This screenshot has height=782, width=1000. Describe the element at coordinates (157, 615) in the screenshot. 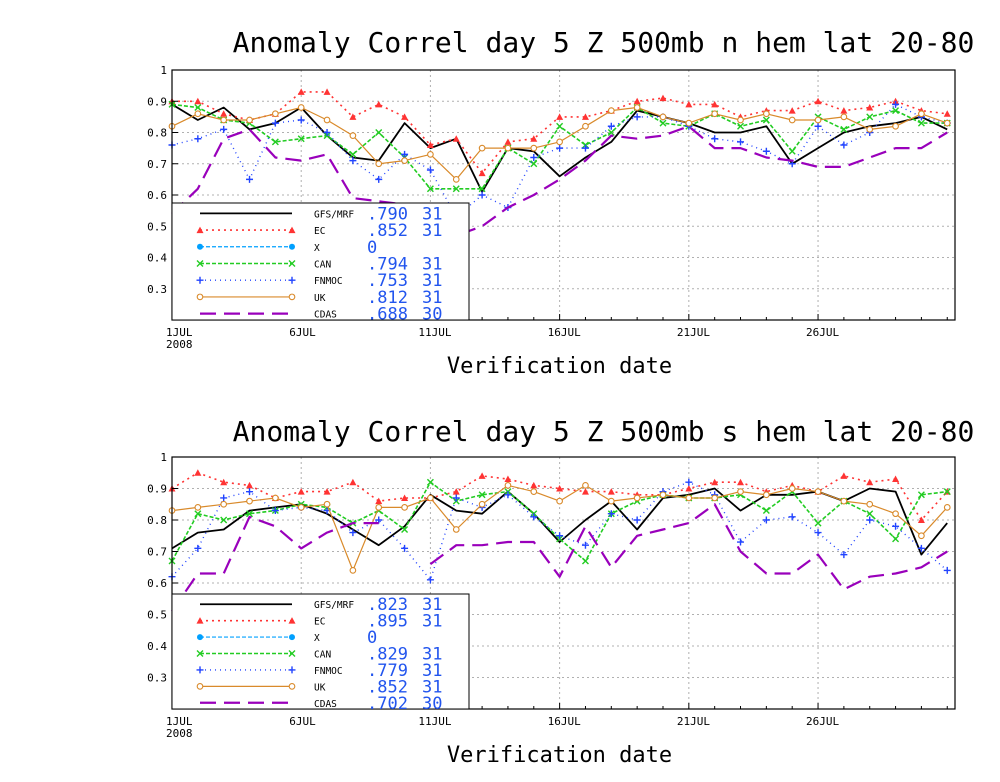

I see `y-tick-label: 0.5` at that location.